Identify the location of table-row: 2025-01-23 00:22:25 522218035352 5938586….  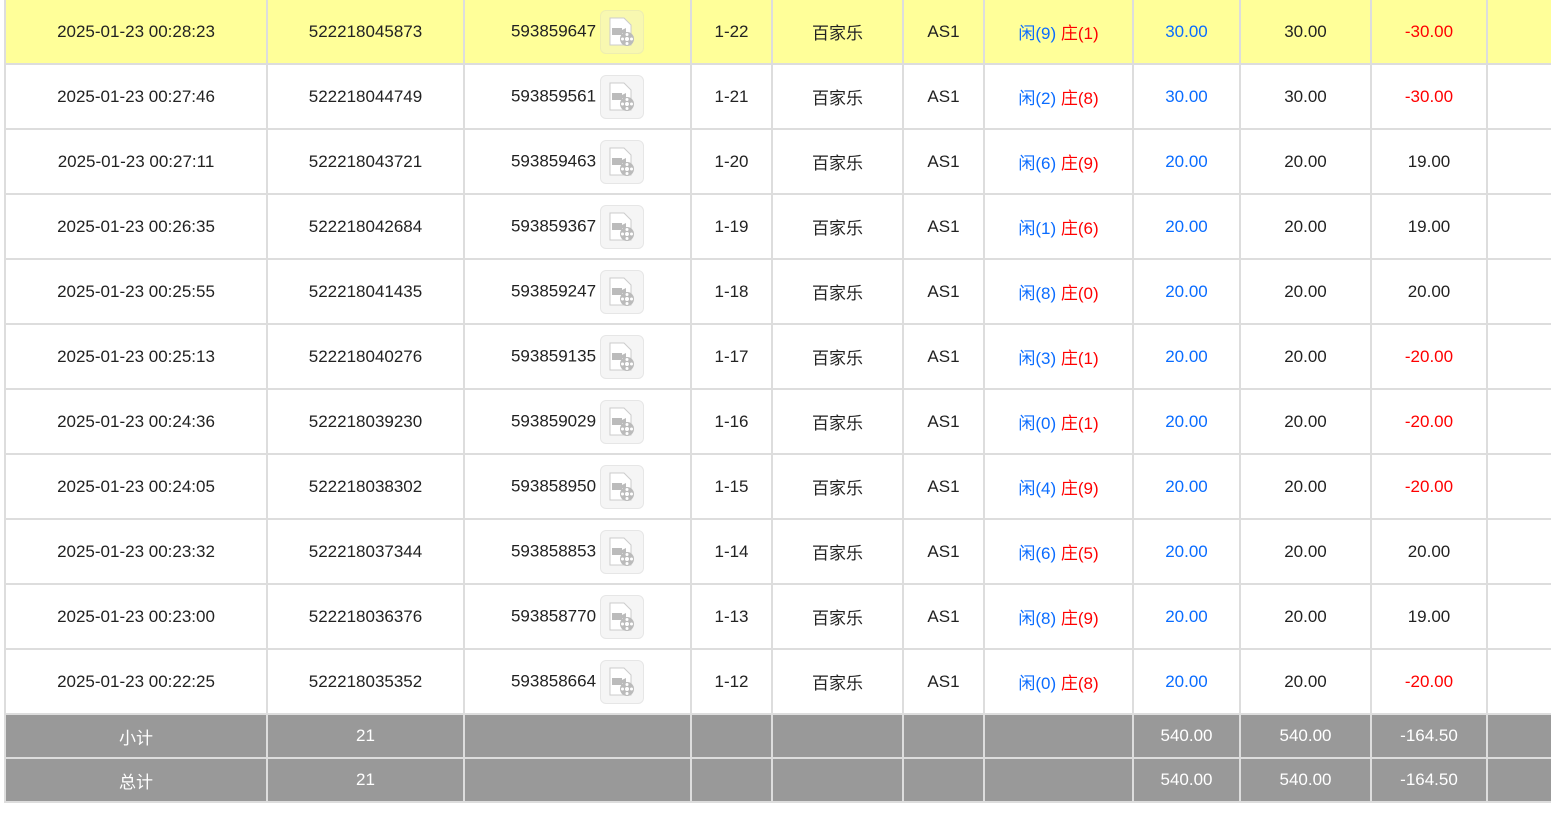
(777, 681).